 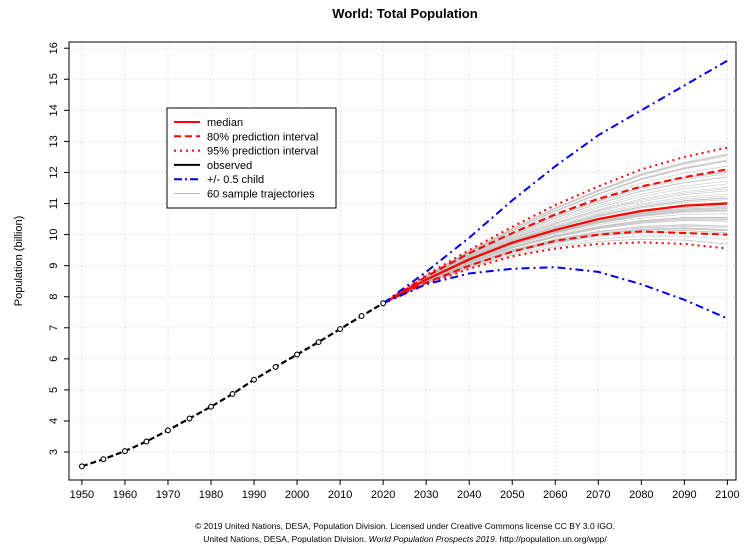 I want to click on legend-label: +/- 0.5 child, so click(x=235, y=180).